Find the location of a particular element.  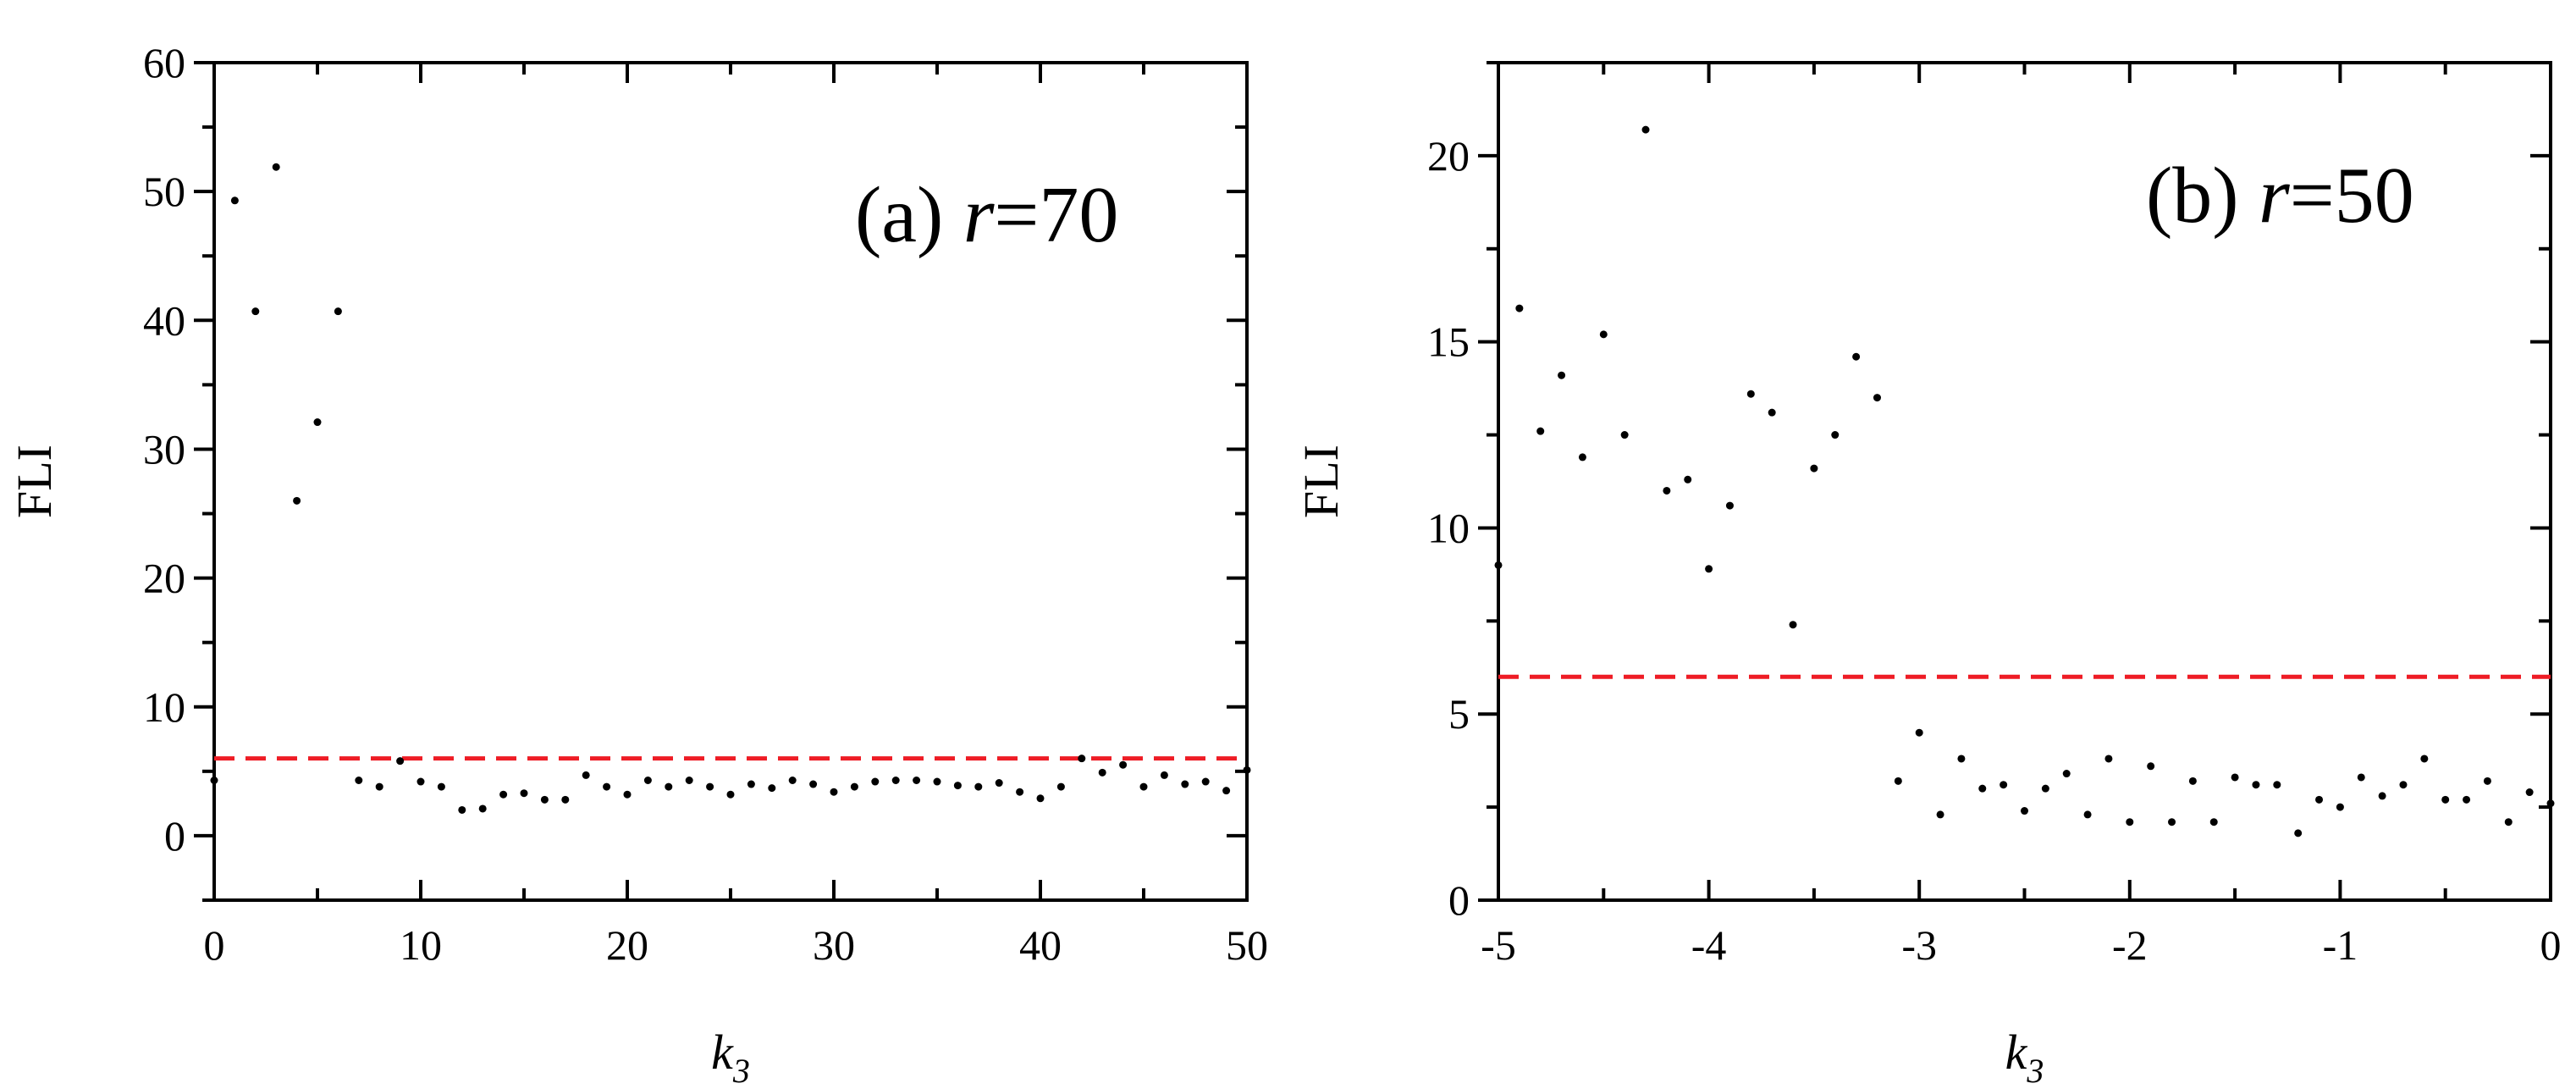

y-tick-label: 30 is located at coordinates (164, 449).